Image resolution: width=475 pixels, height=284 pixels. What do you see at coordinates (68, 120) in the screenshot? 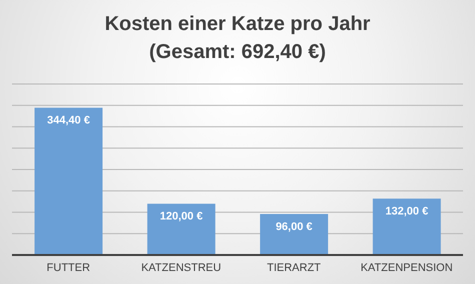
I see `data-label: 344,40 €` at bounding box center [68, 120].